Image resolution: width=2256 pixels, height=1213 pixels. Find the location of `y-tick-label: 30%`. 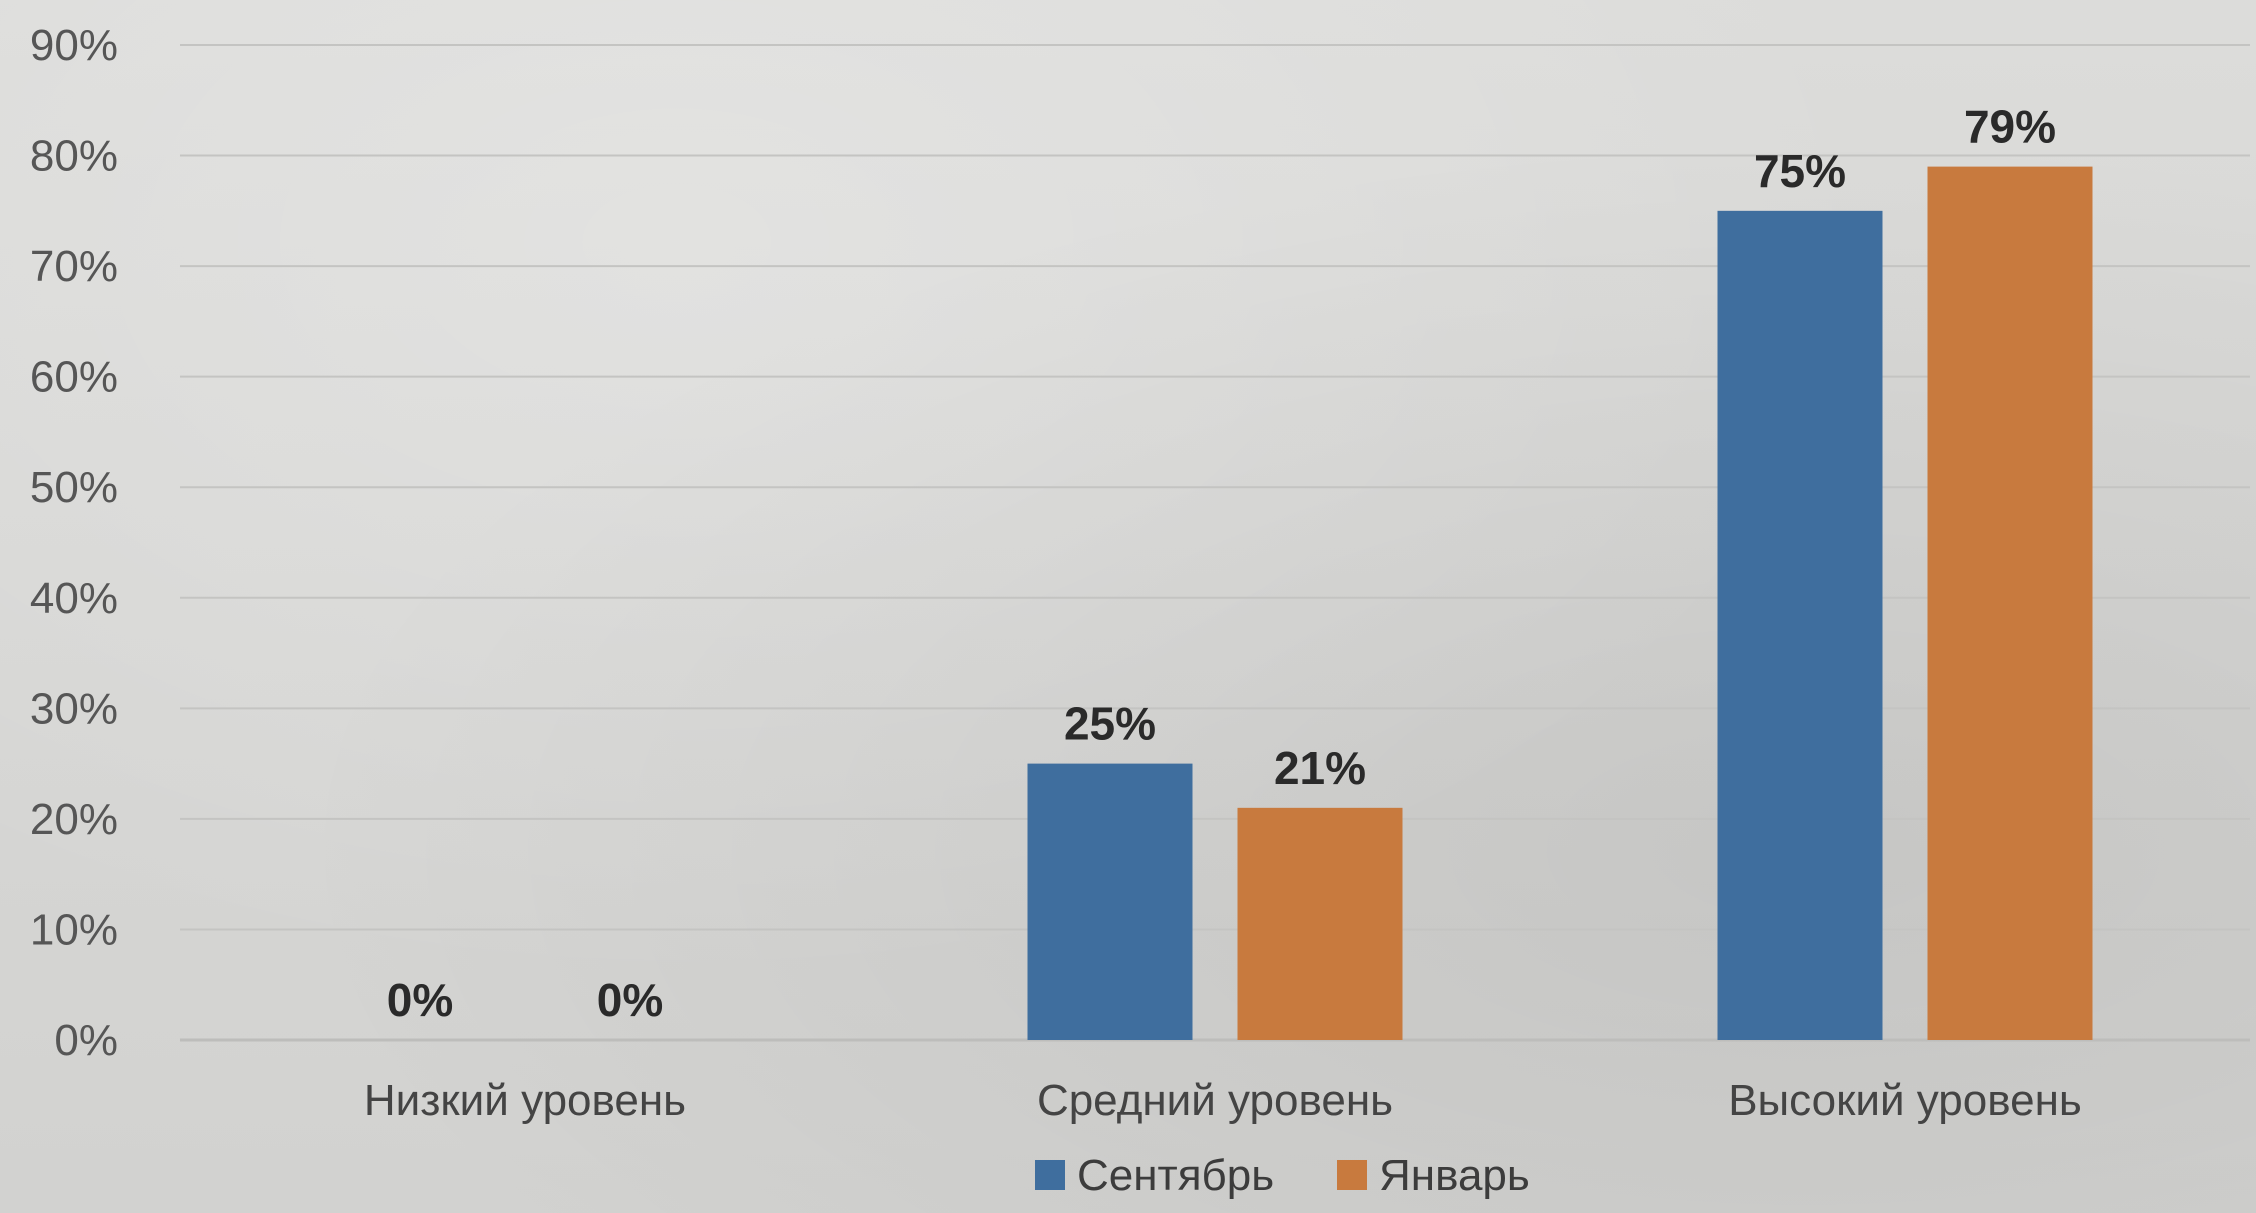

y-tick-label: 30% is located at coordinates (74, 708).